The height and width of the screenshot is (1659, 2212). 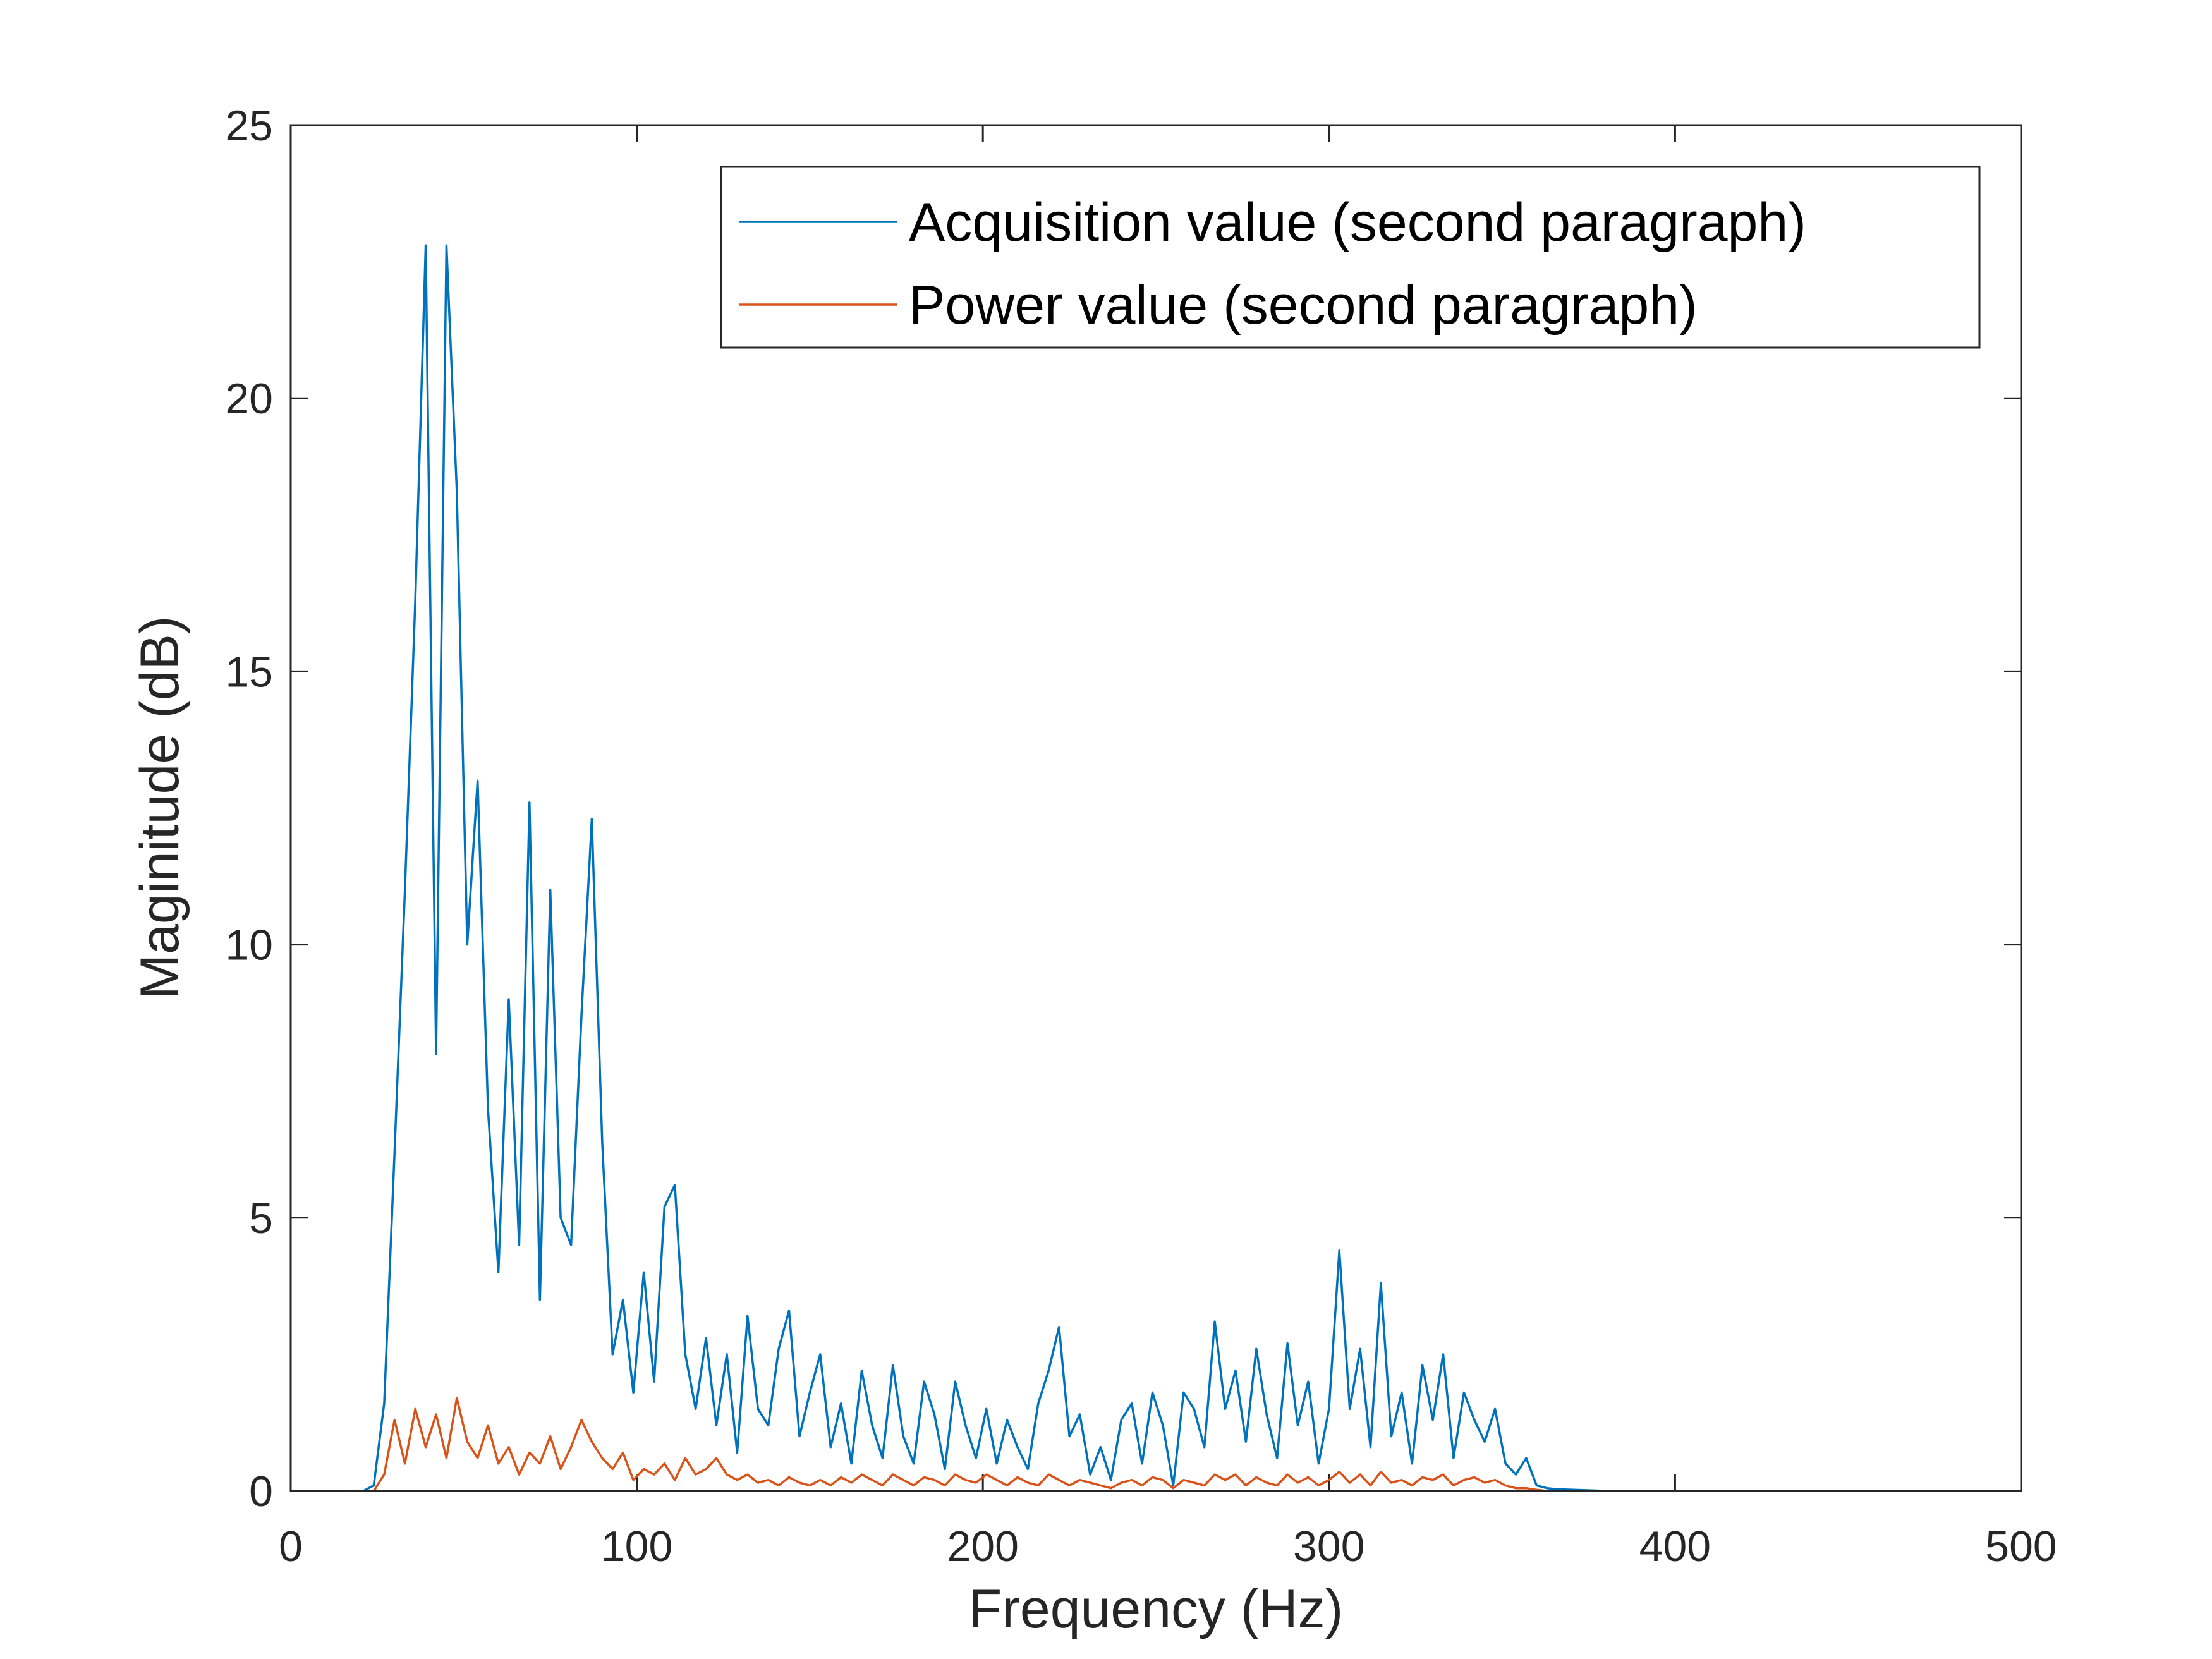 I want to click on x-tick-label: 400, so click(x=1675, y=1546).